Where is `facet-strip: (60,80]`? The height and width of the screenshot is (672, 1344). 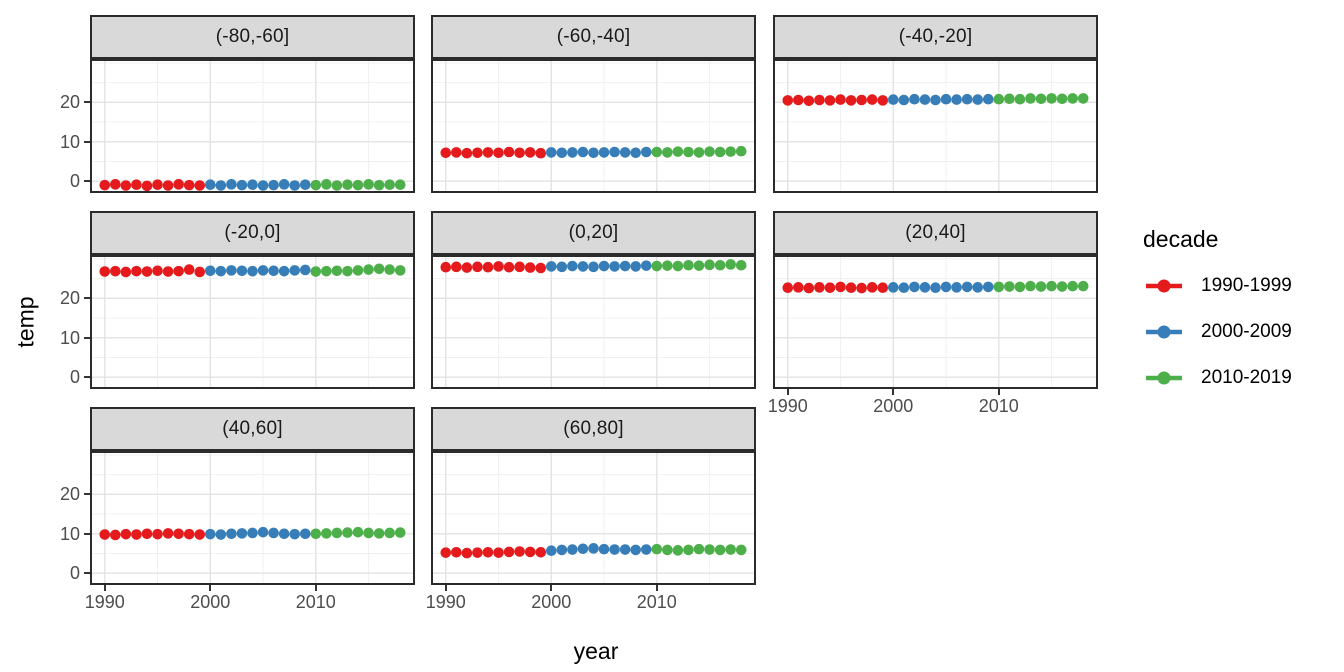
facet-strip: (60,80] is located at coordinates (593, 429).